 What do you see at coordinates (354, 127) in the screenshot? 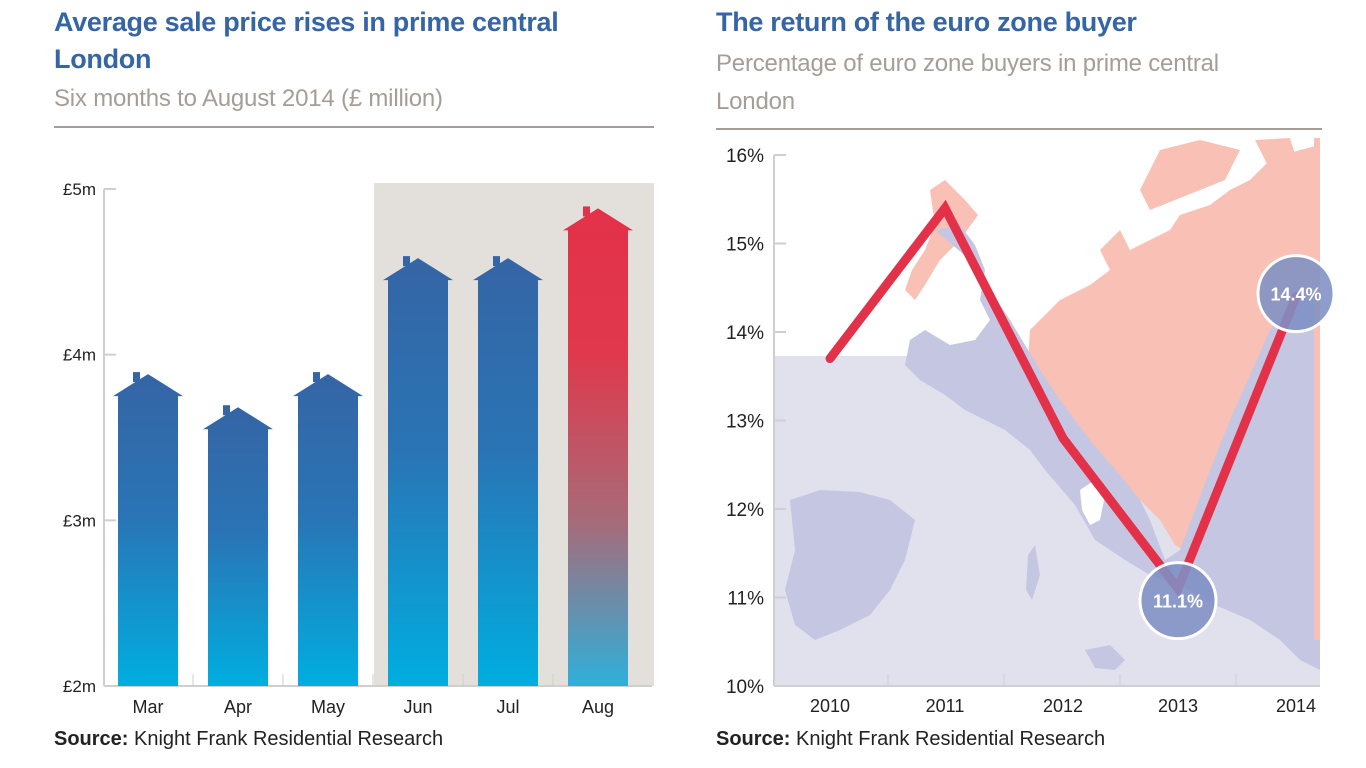
I see `left-title-rule` at bounding box center [354, 127].